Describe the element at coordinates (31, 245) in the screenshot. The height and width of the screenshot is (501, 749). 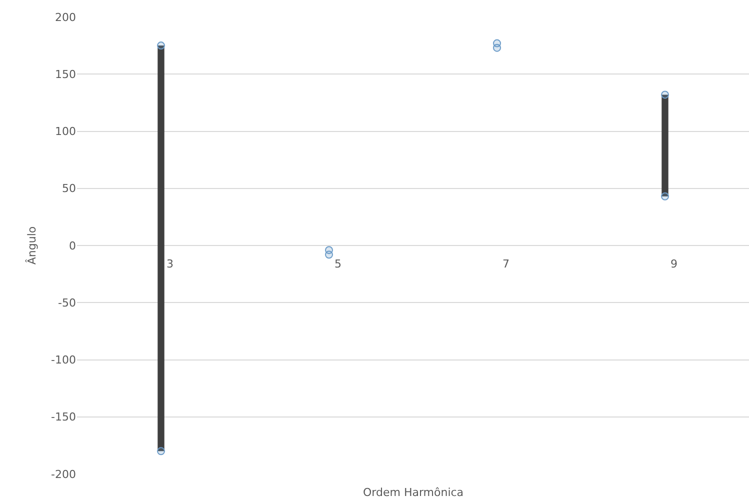
I see `y-axis-title: Ângulo` at that location.